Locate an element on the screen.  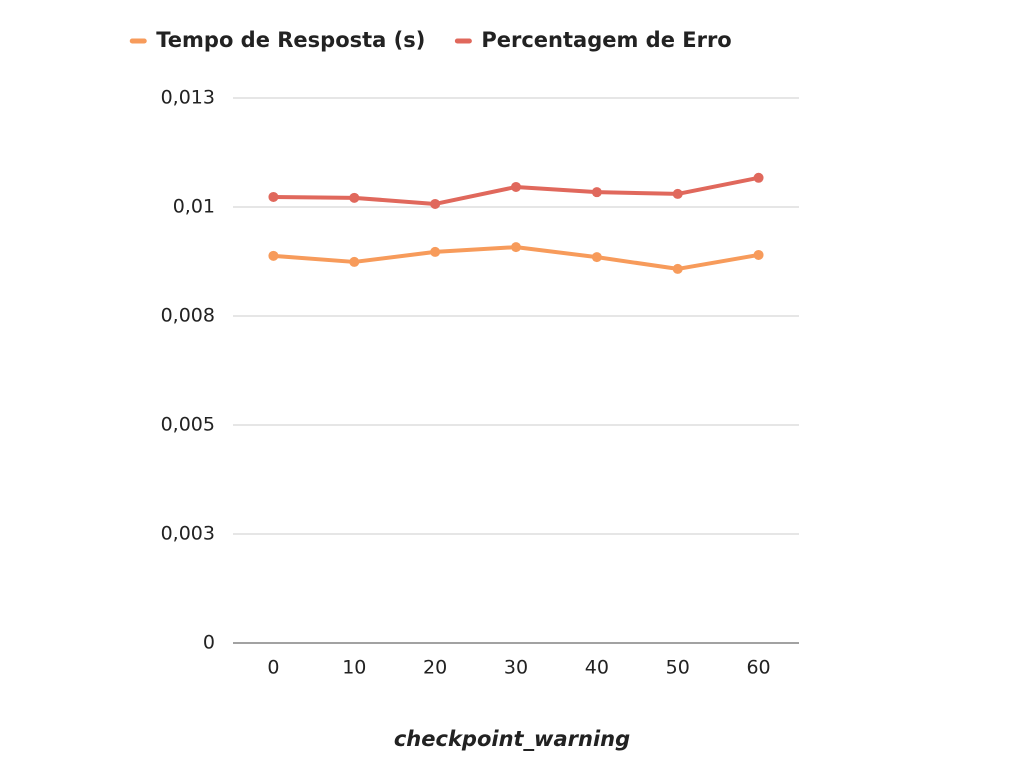
x-tick-label: 60 is located at coordinates (758, 668).